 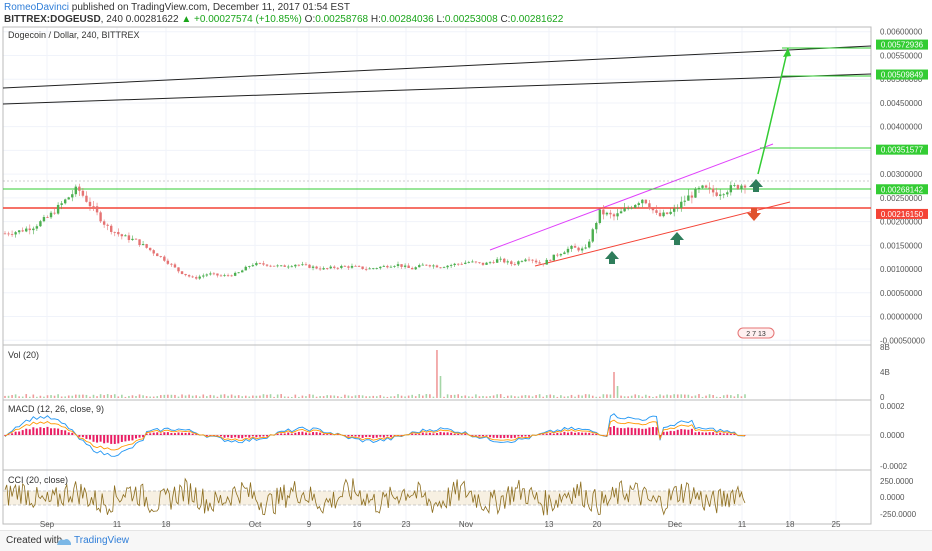 What do you see at coordinates (101, 541) in the screenshot?
I see `tradingview-brand: TradingView` at bounding box center [101, 541].